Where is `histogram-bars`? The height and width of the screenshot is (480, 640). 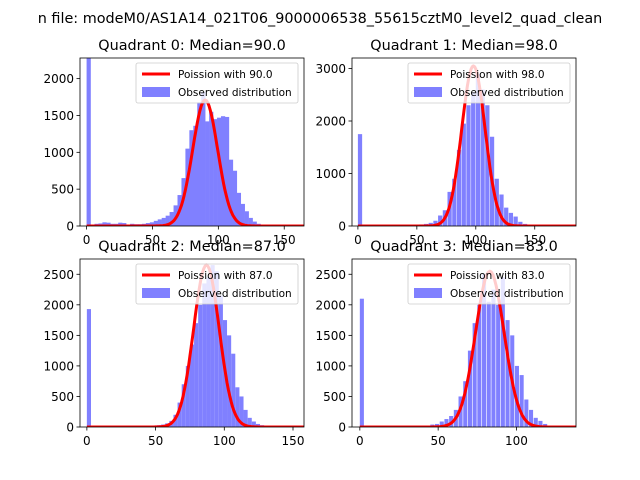 histogram-bars is located at coordinates (189, 142).